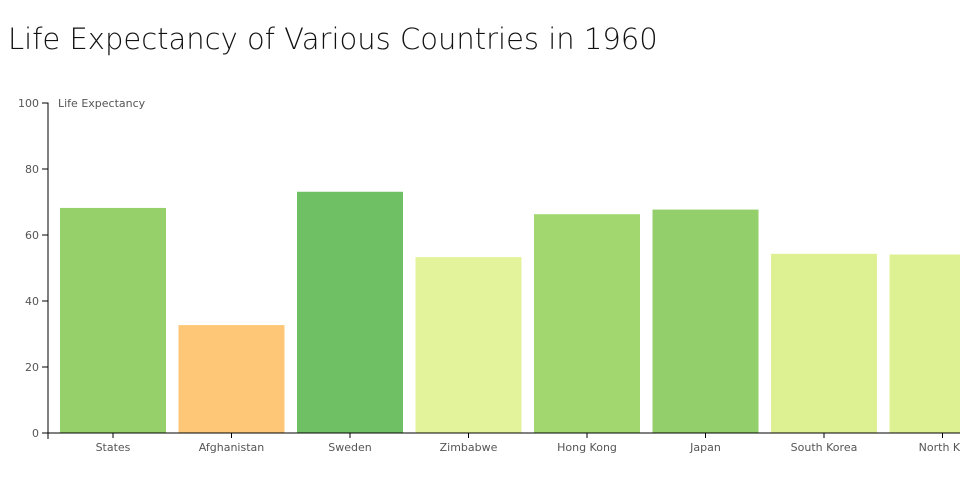  Describe the element at coordinates (232, 447) in the screenshot. I see `x-tick-label: Afghanistan` at that location.